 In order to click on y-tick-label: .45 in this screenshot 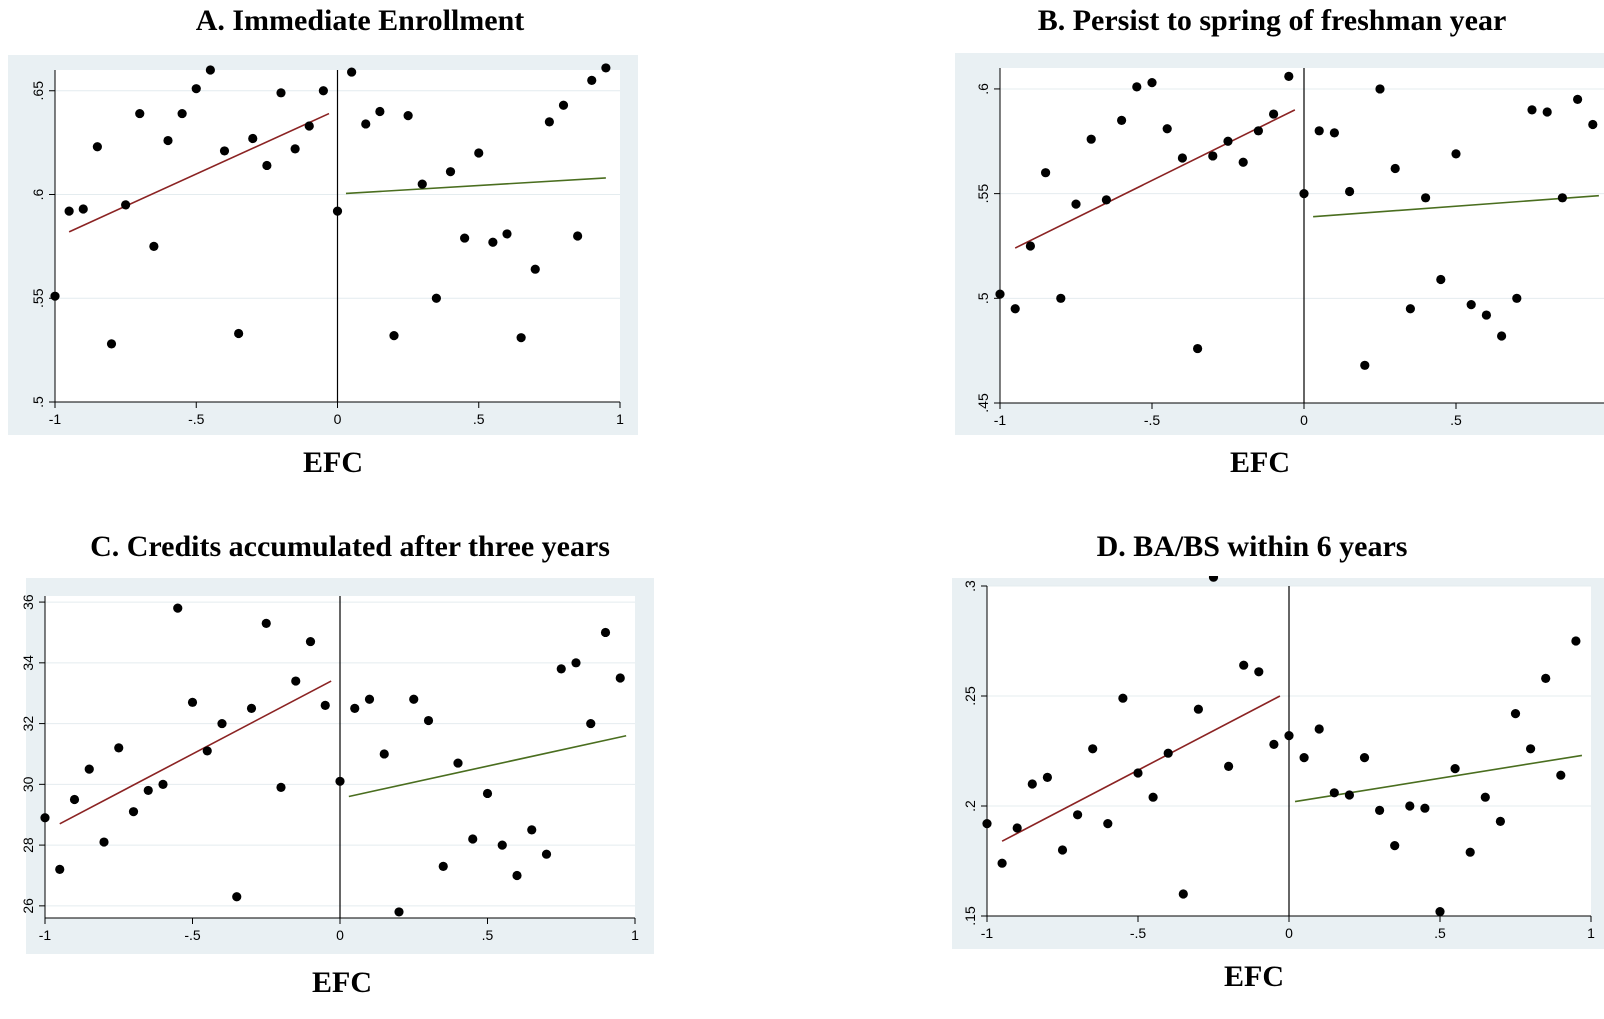, I will do `click(983, 403)`.